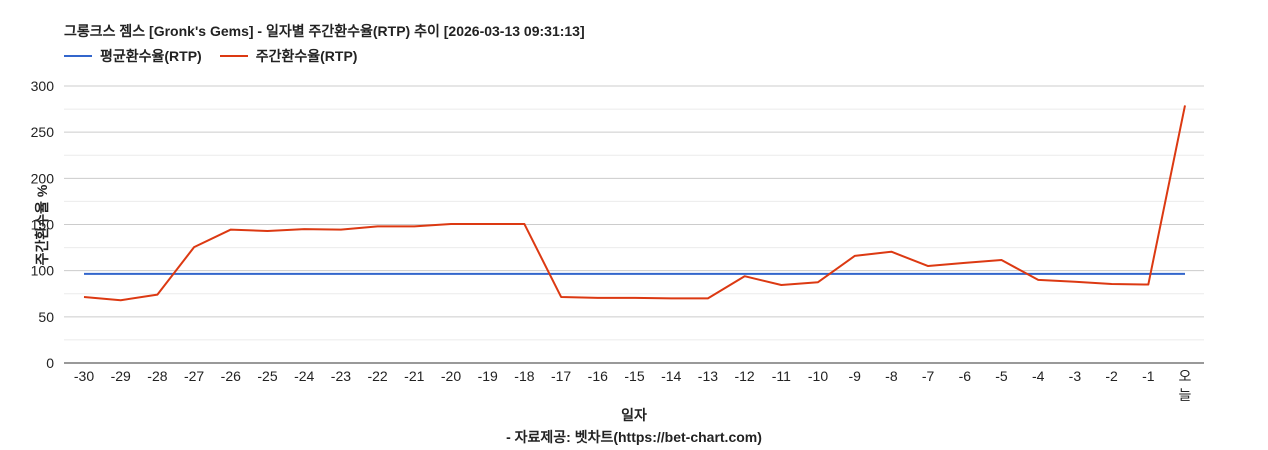  I want to click on x-tick-label: -29, so click(121, 376).